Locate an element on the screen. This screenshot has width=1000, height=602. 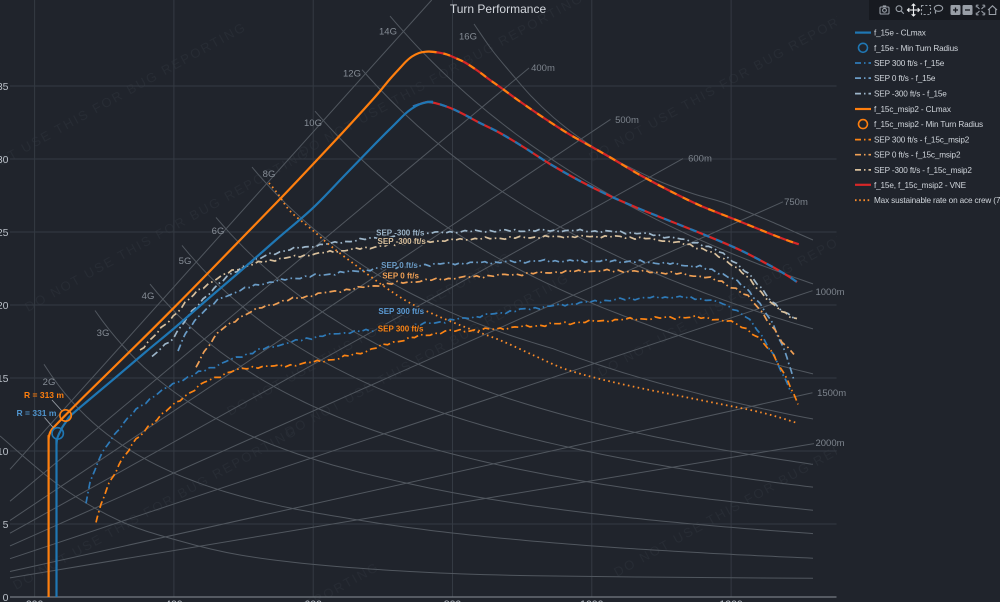
svg-text: 600 is located at coordinates (313, 600).